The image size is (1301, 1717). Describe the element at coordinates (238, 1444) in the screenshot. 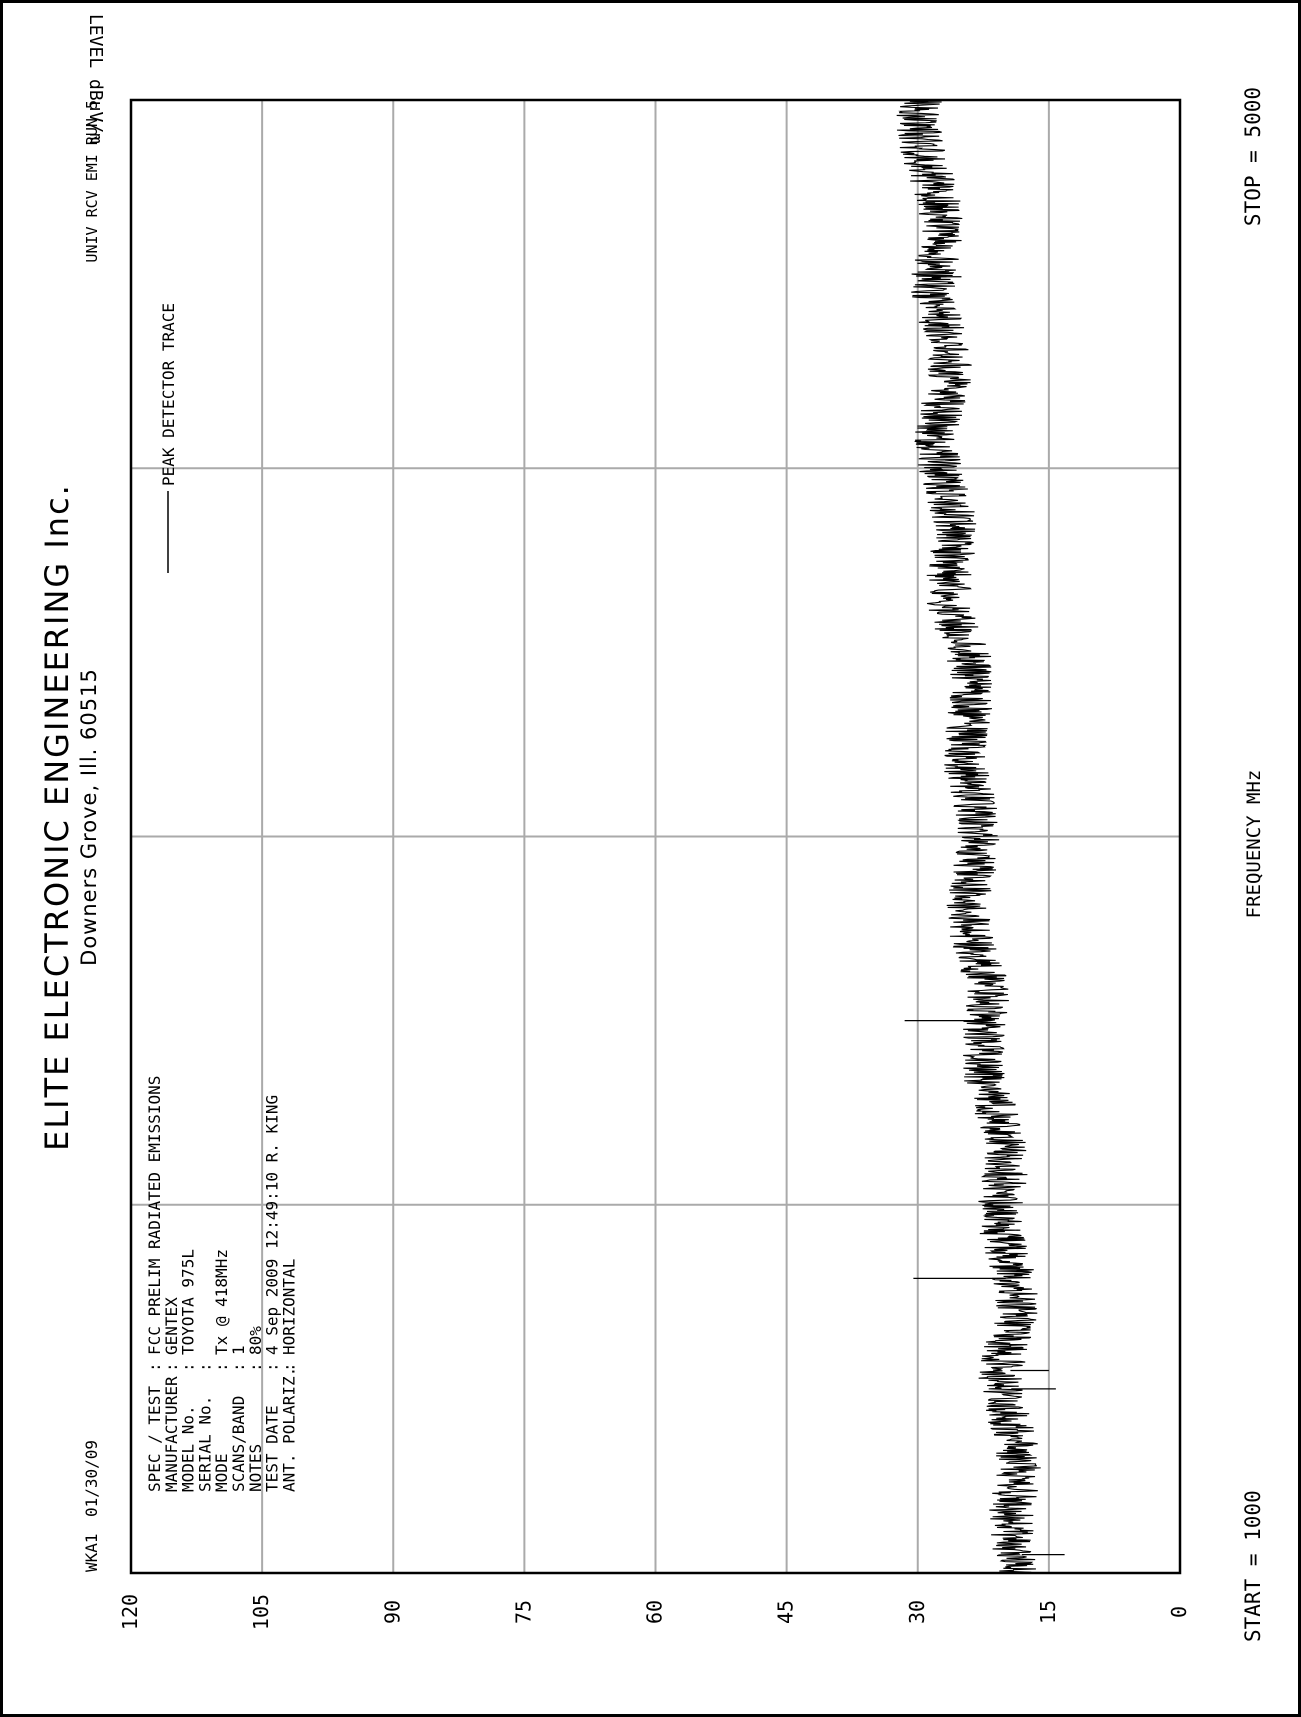

I see `info-row-label: SCANS/BAND` at that location.